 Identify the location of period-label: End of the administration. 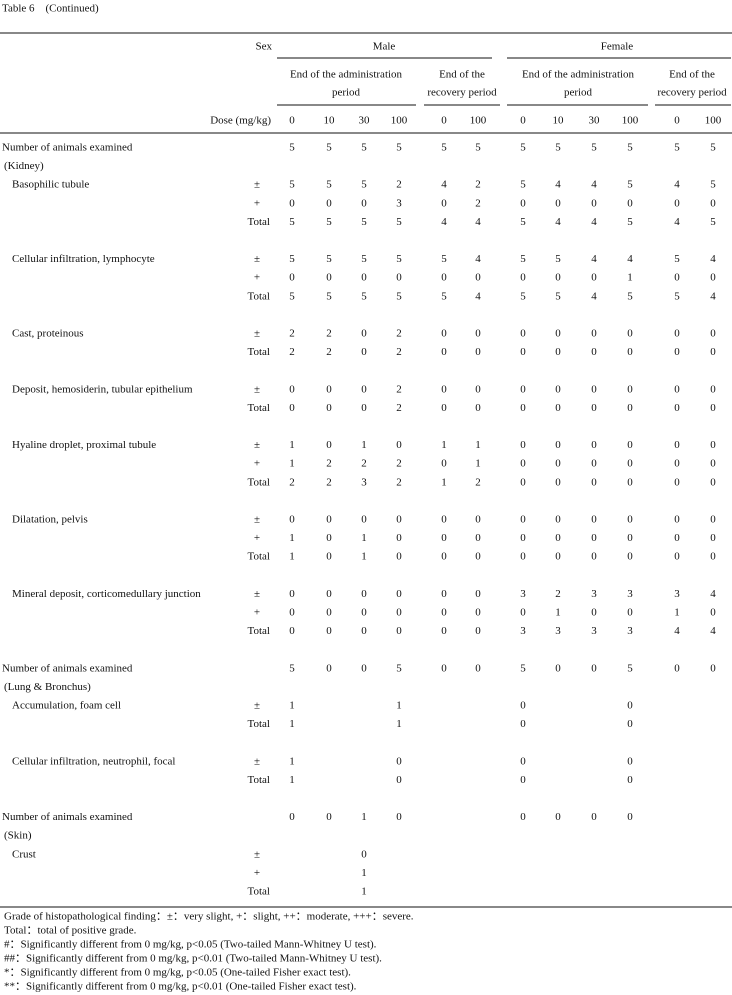
(346, 75).